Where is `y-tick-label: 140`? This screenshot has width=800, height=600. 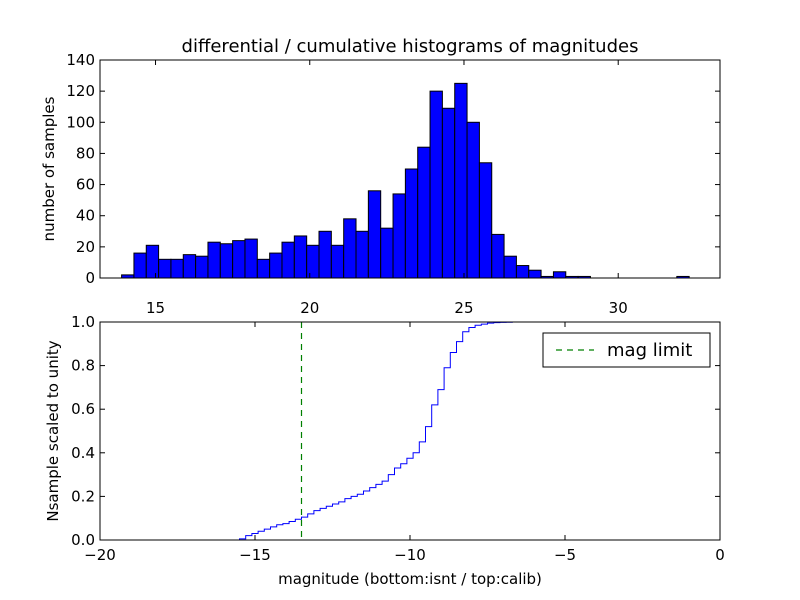
y-tick-label: 140 is located at coordinates (80, 60).